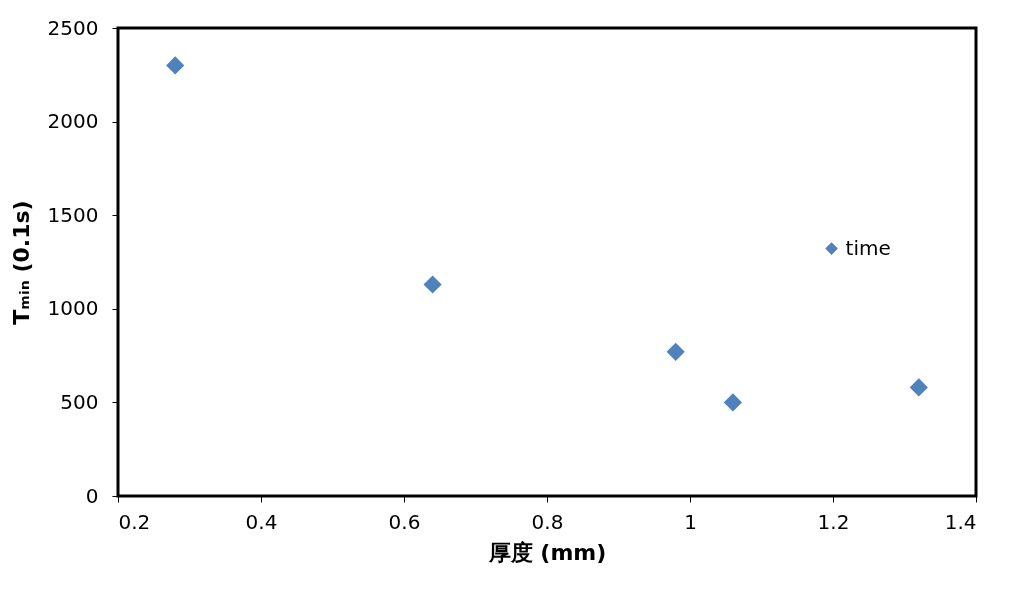 The width and height of the screenshot is (1032, 597). Describe the element at coordinates (261, 521) in the screenshot. I see `x-tick-label: 0.4` at that location.